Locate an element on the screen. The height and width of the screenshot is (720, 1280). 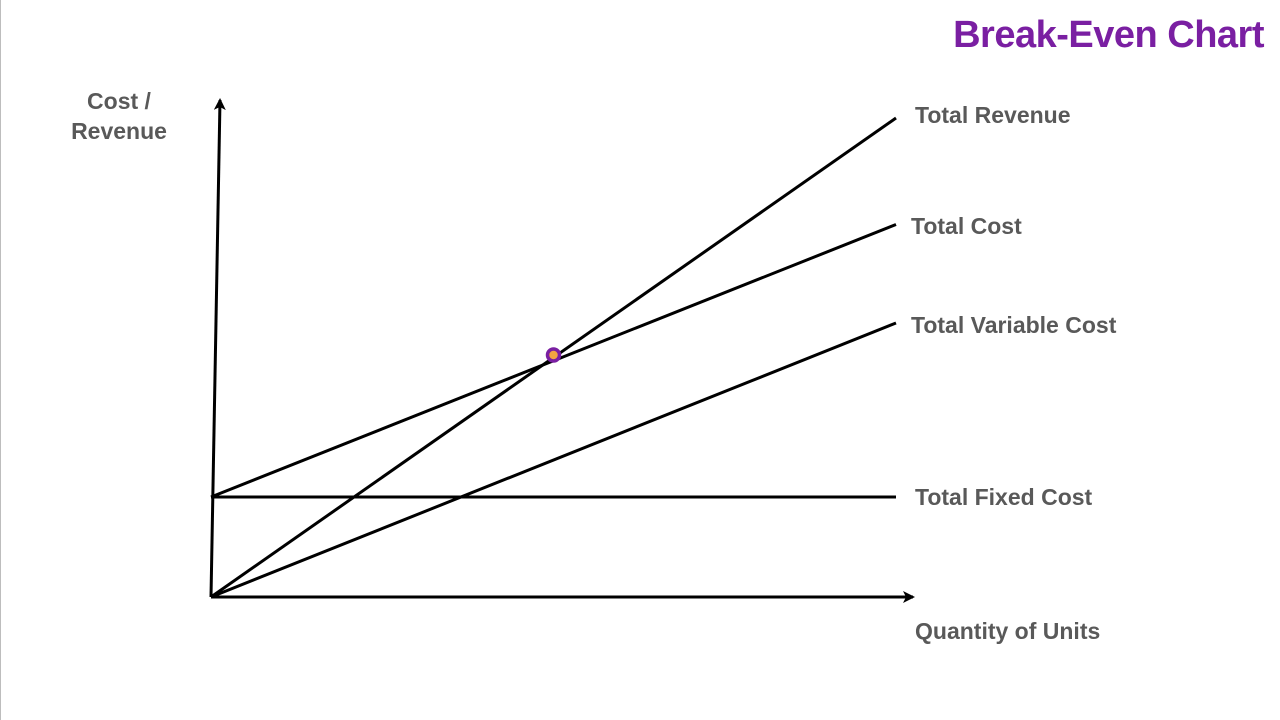
break-even-point-marker is located at coordinates (553, 355).